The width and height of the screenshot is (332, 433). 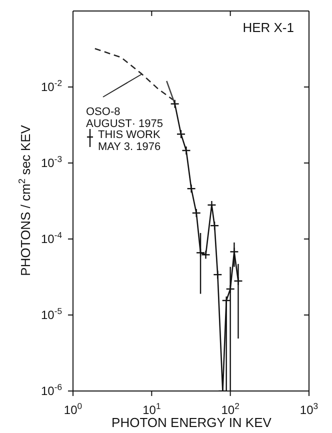 What do you see at coordinates (51, 390) in the screenshot?
I see `y-tick-label: 10$^{-6}$` at bounding box center [51, 390].